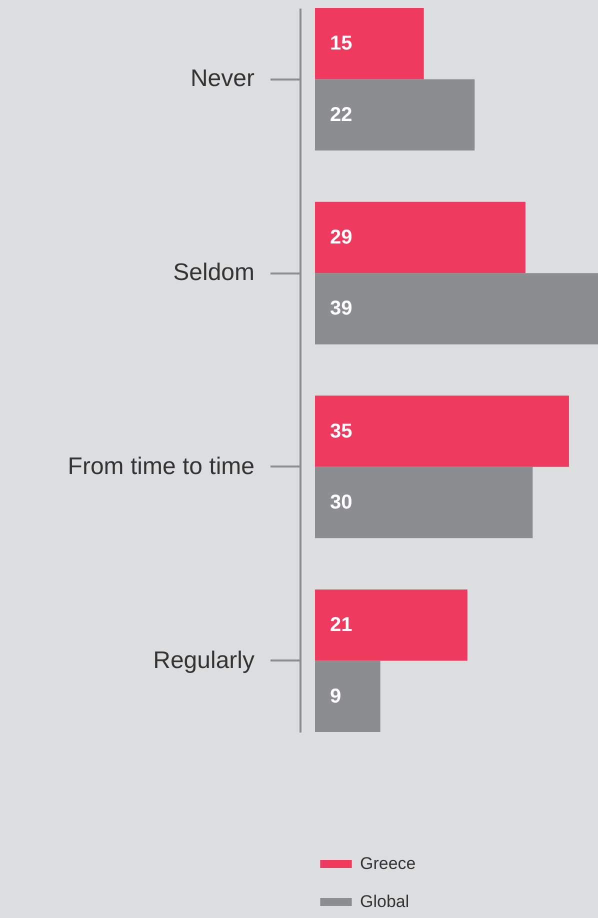  What do you see at coordinates (222, 78) in the screenshot?
I see `y-tick-label: Never` at bounding box center [222, 78].